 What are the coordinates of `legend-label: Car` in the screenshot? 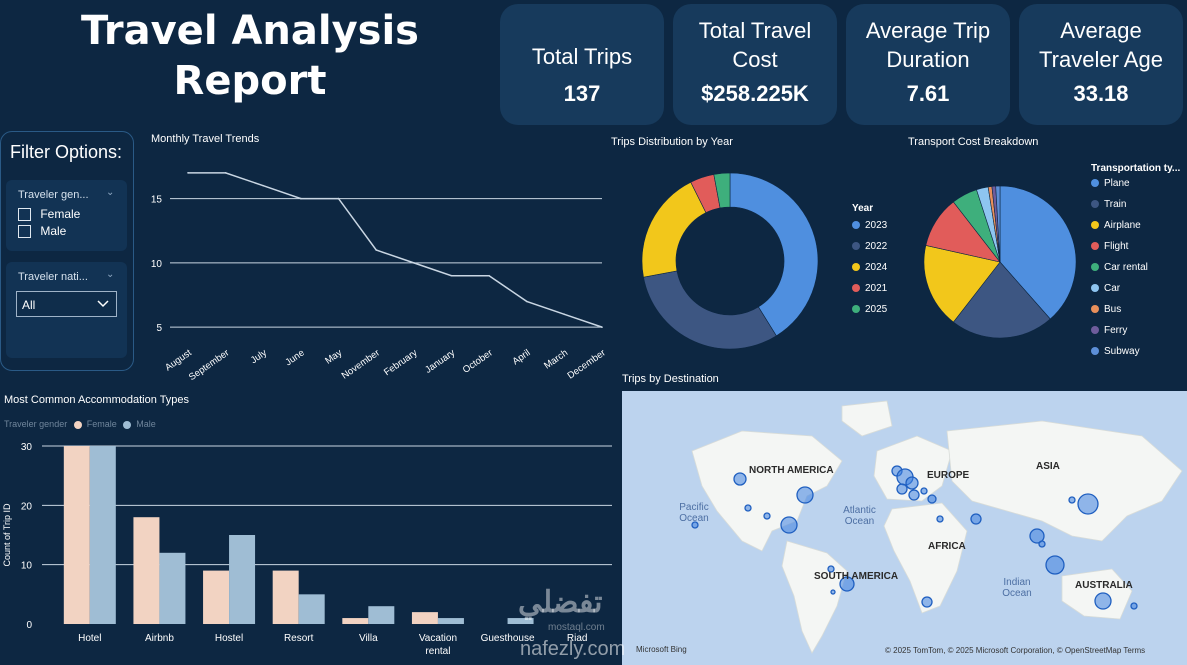 It's located at (1112, 288).